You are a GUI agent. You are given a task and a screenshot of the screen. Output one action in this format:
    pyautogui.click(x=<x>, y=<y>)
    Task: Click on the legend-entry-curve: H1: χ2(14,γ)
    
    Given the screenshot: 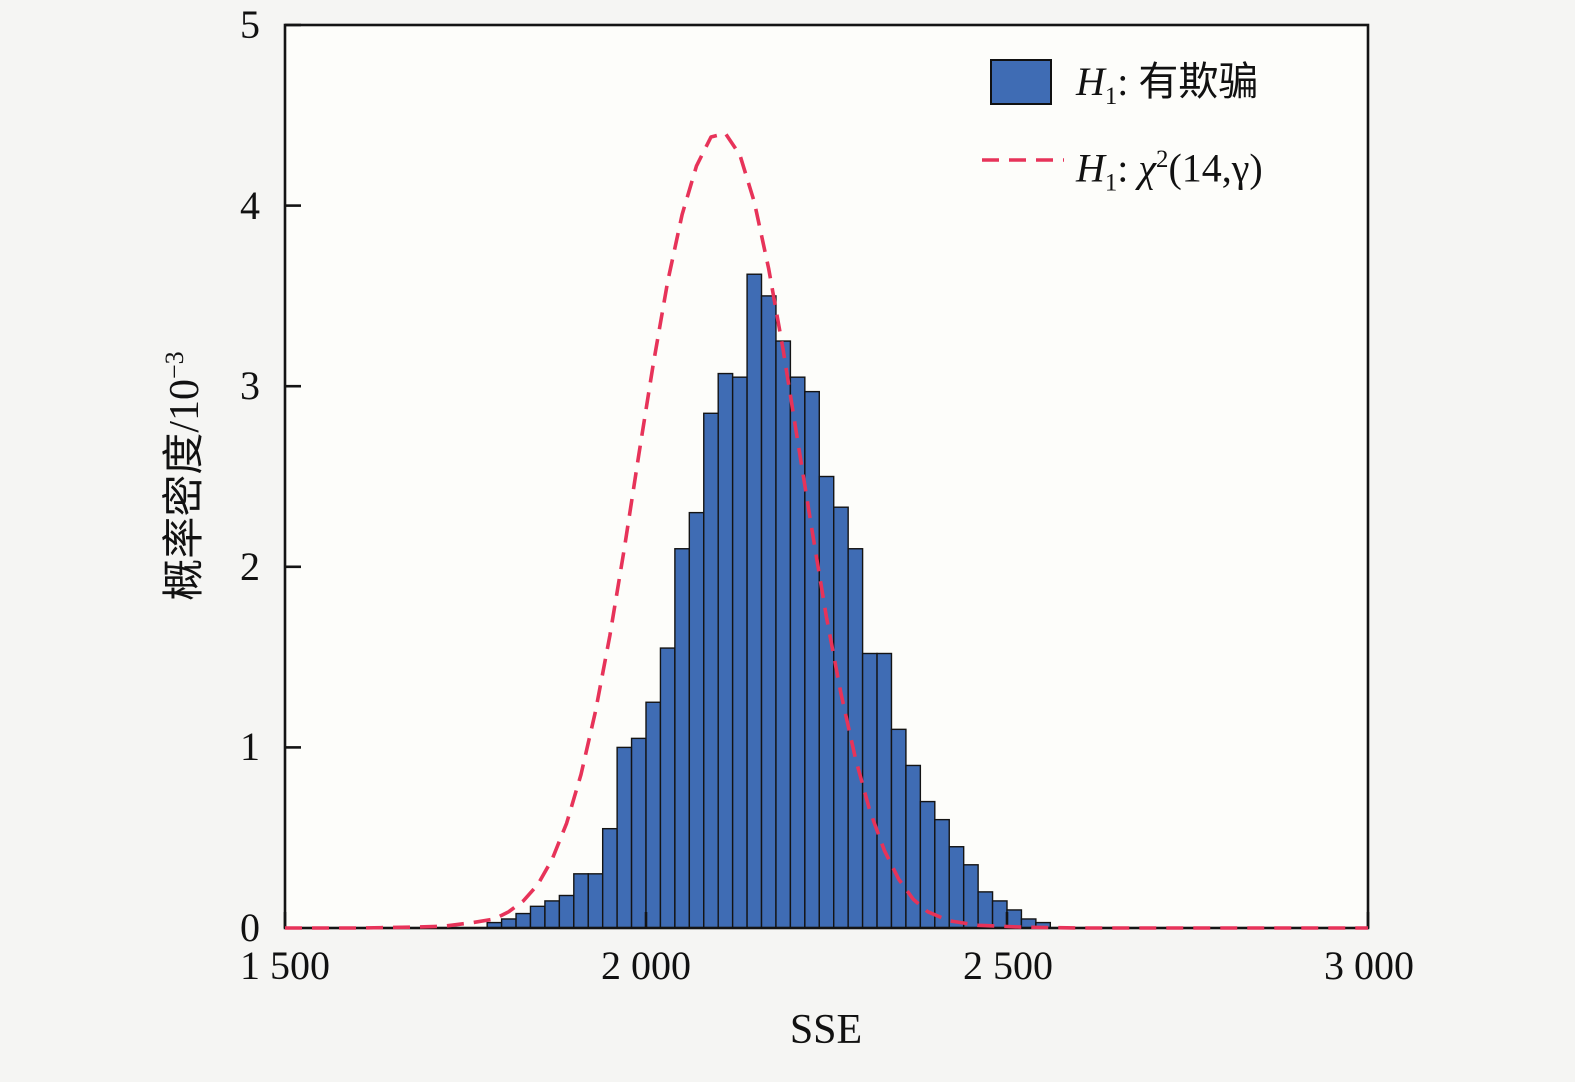 What is the action you would take?
    pyautogui.click(x=1169, y=171)
    